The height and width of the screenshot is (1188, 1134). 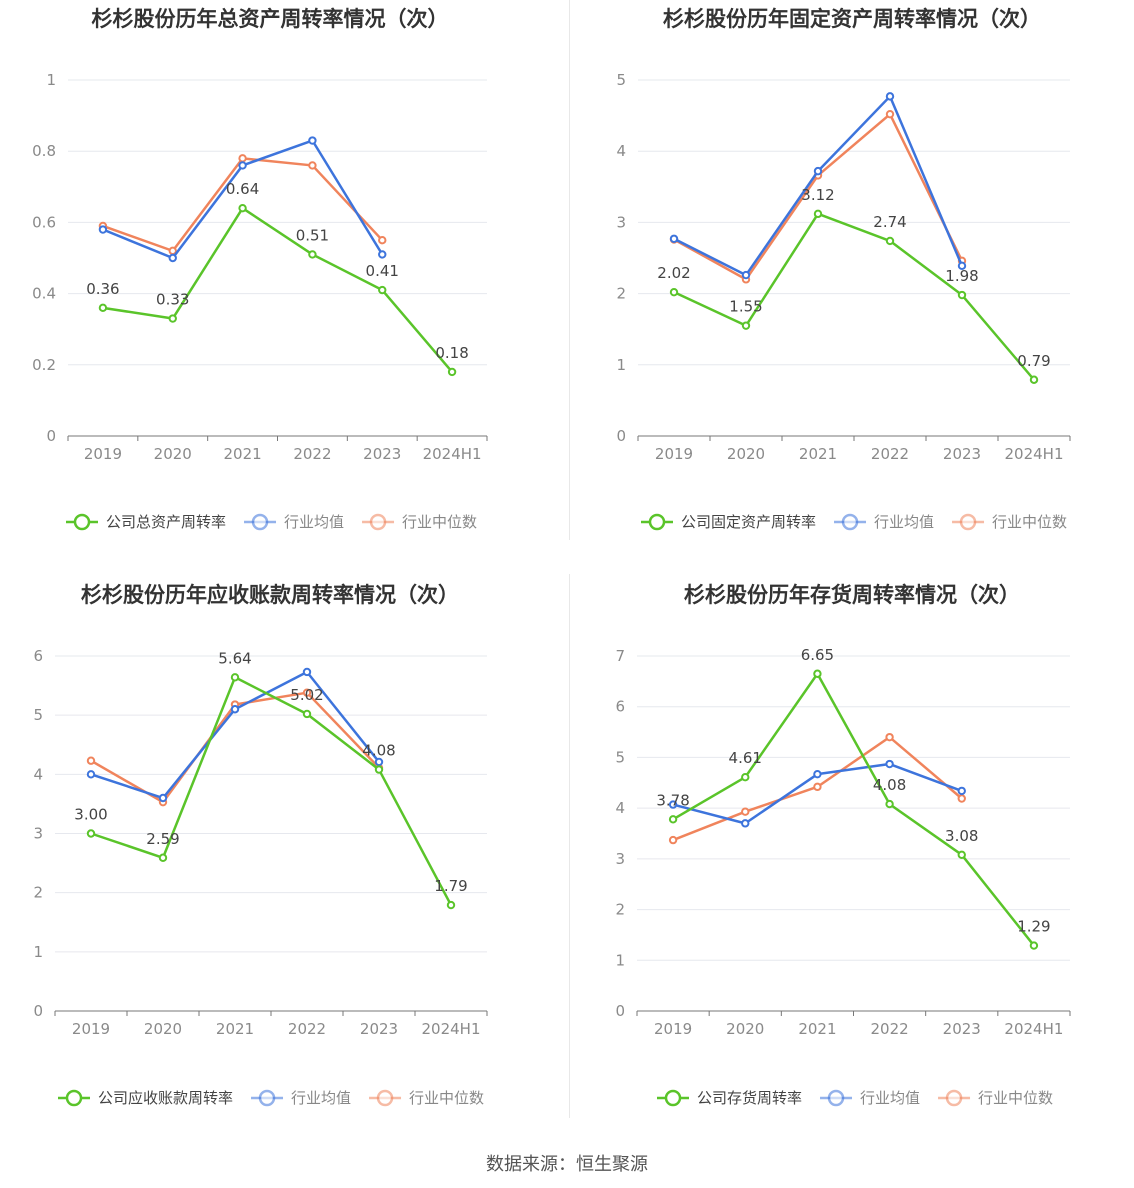 I want to click on y-tick-label: 0.2, so click(x=44, y=365).